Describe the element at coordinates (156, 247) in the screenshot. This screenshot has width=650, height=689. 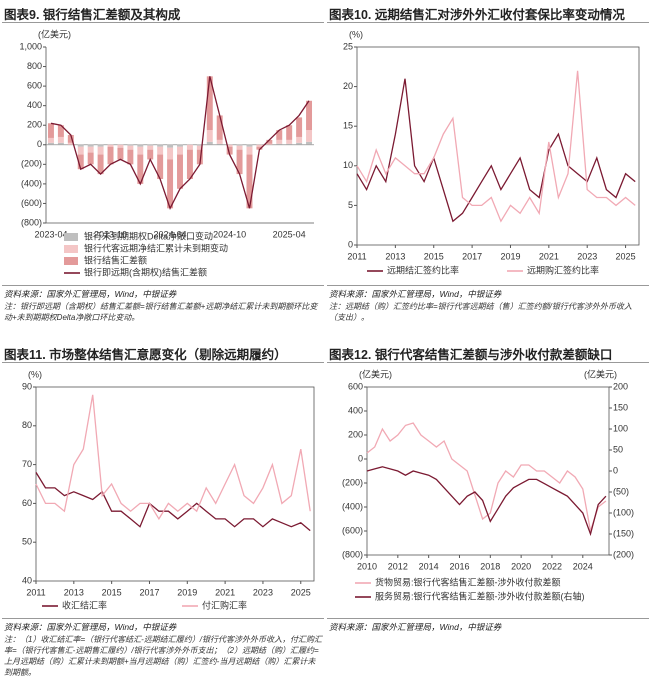
I see `legend-label: 银行代客远期净结汇累计未到期变动` at that location.